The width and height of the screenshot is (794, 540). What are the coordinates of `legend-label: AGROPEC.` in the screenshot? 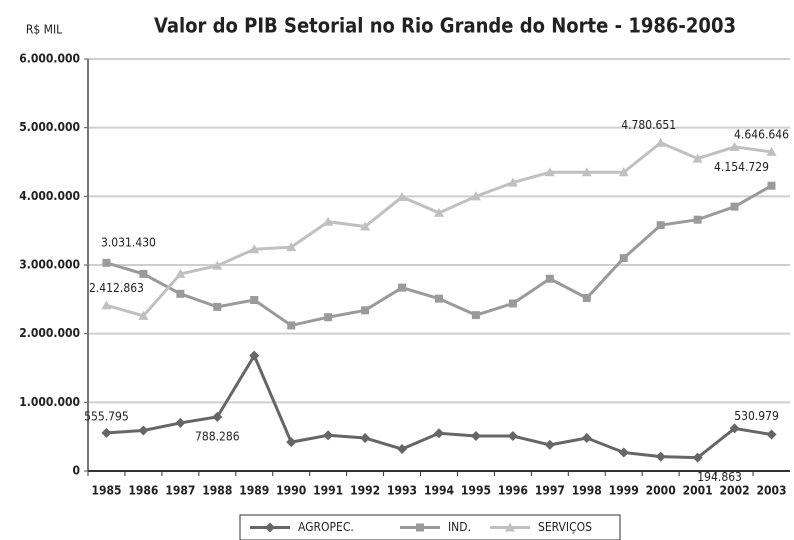 It's located at (326, 527).